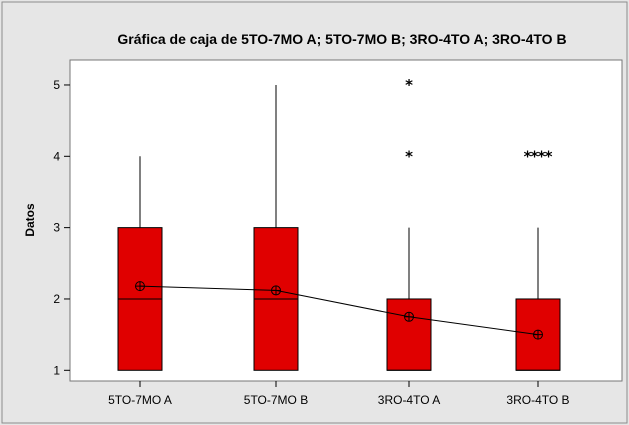  What do you see at coordinates (56, 156) in the screenshot?
I see `y-tick-label: 4` at bounding box center [56, 156].